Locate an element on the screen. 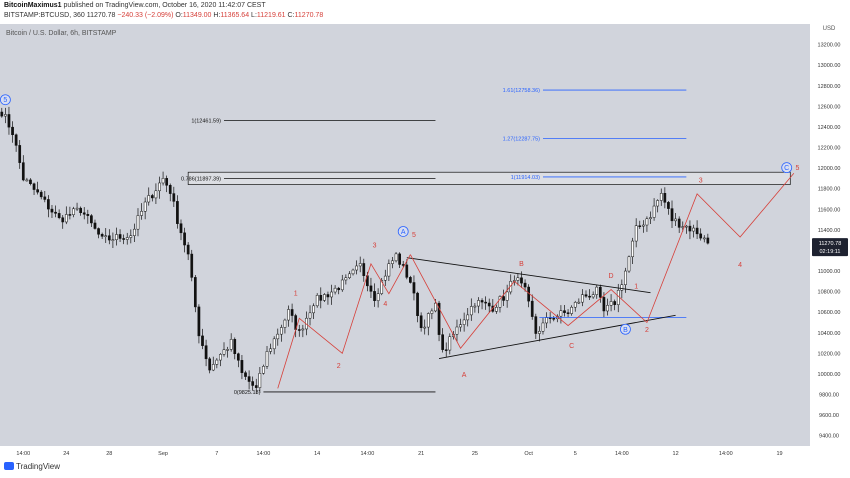 The height and width of the screenshot is (478, 850). price-tick-label: 12400.00 is located at coordinates (829, 128).